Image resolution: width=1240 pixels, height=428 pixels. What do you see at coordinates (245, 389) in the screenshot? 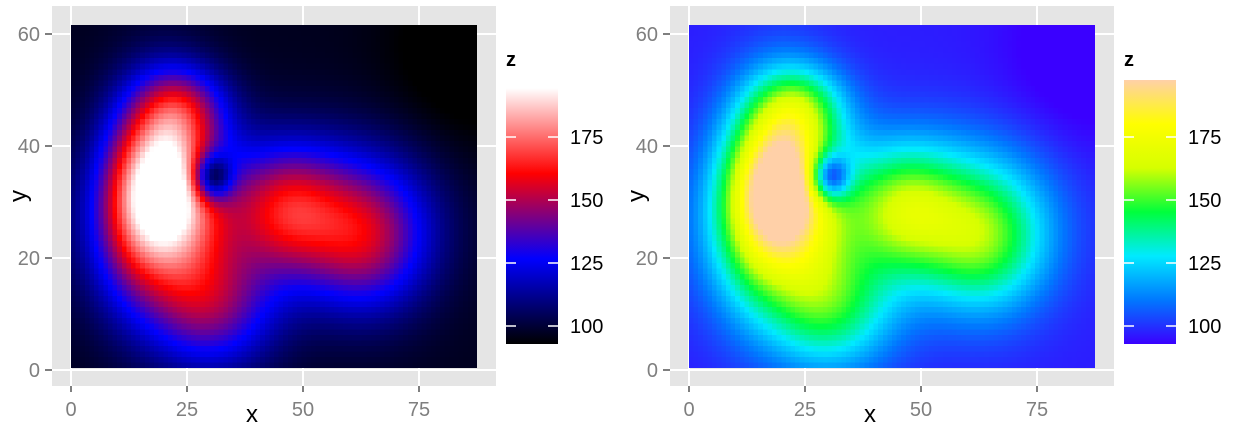
I see `panel-1-x-ticks` at bounding box center [245, 389].